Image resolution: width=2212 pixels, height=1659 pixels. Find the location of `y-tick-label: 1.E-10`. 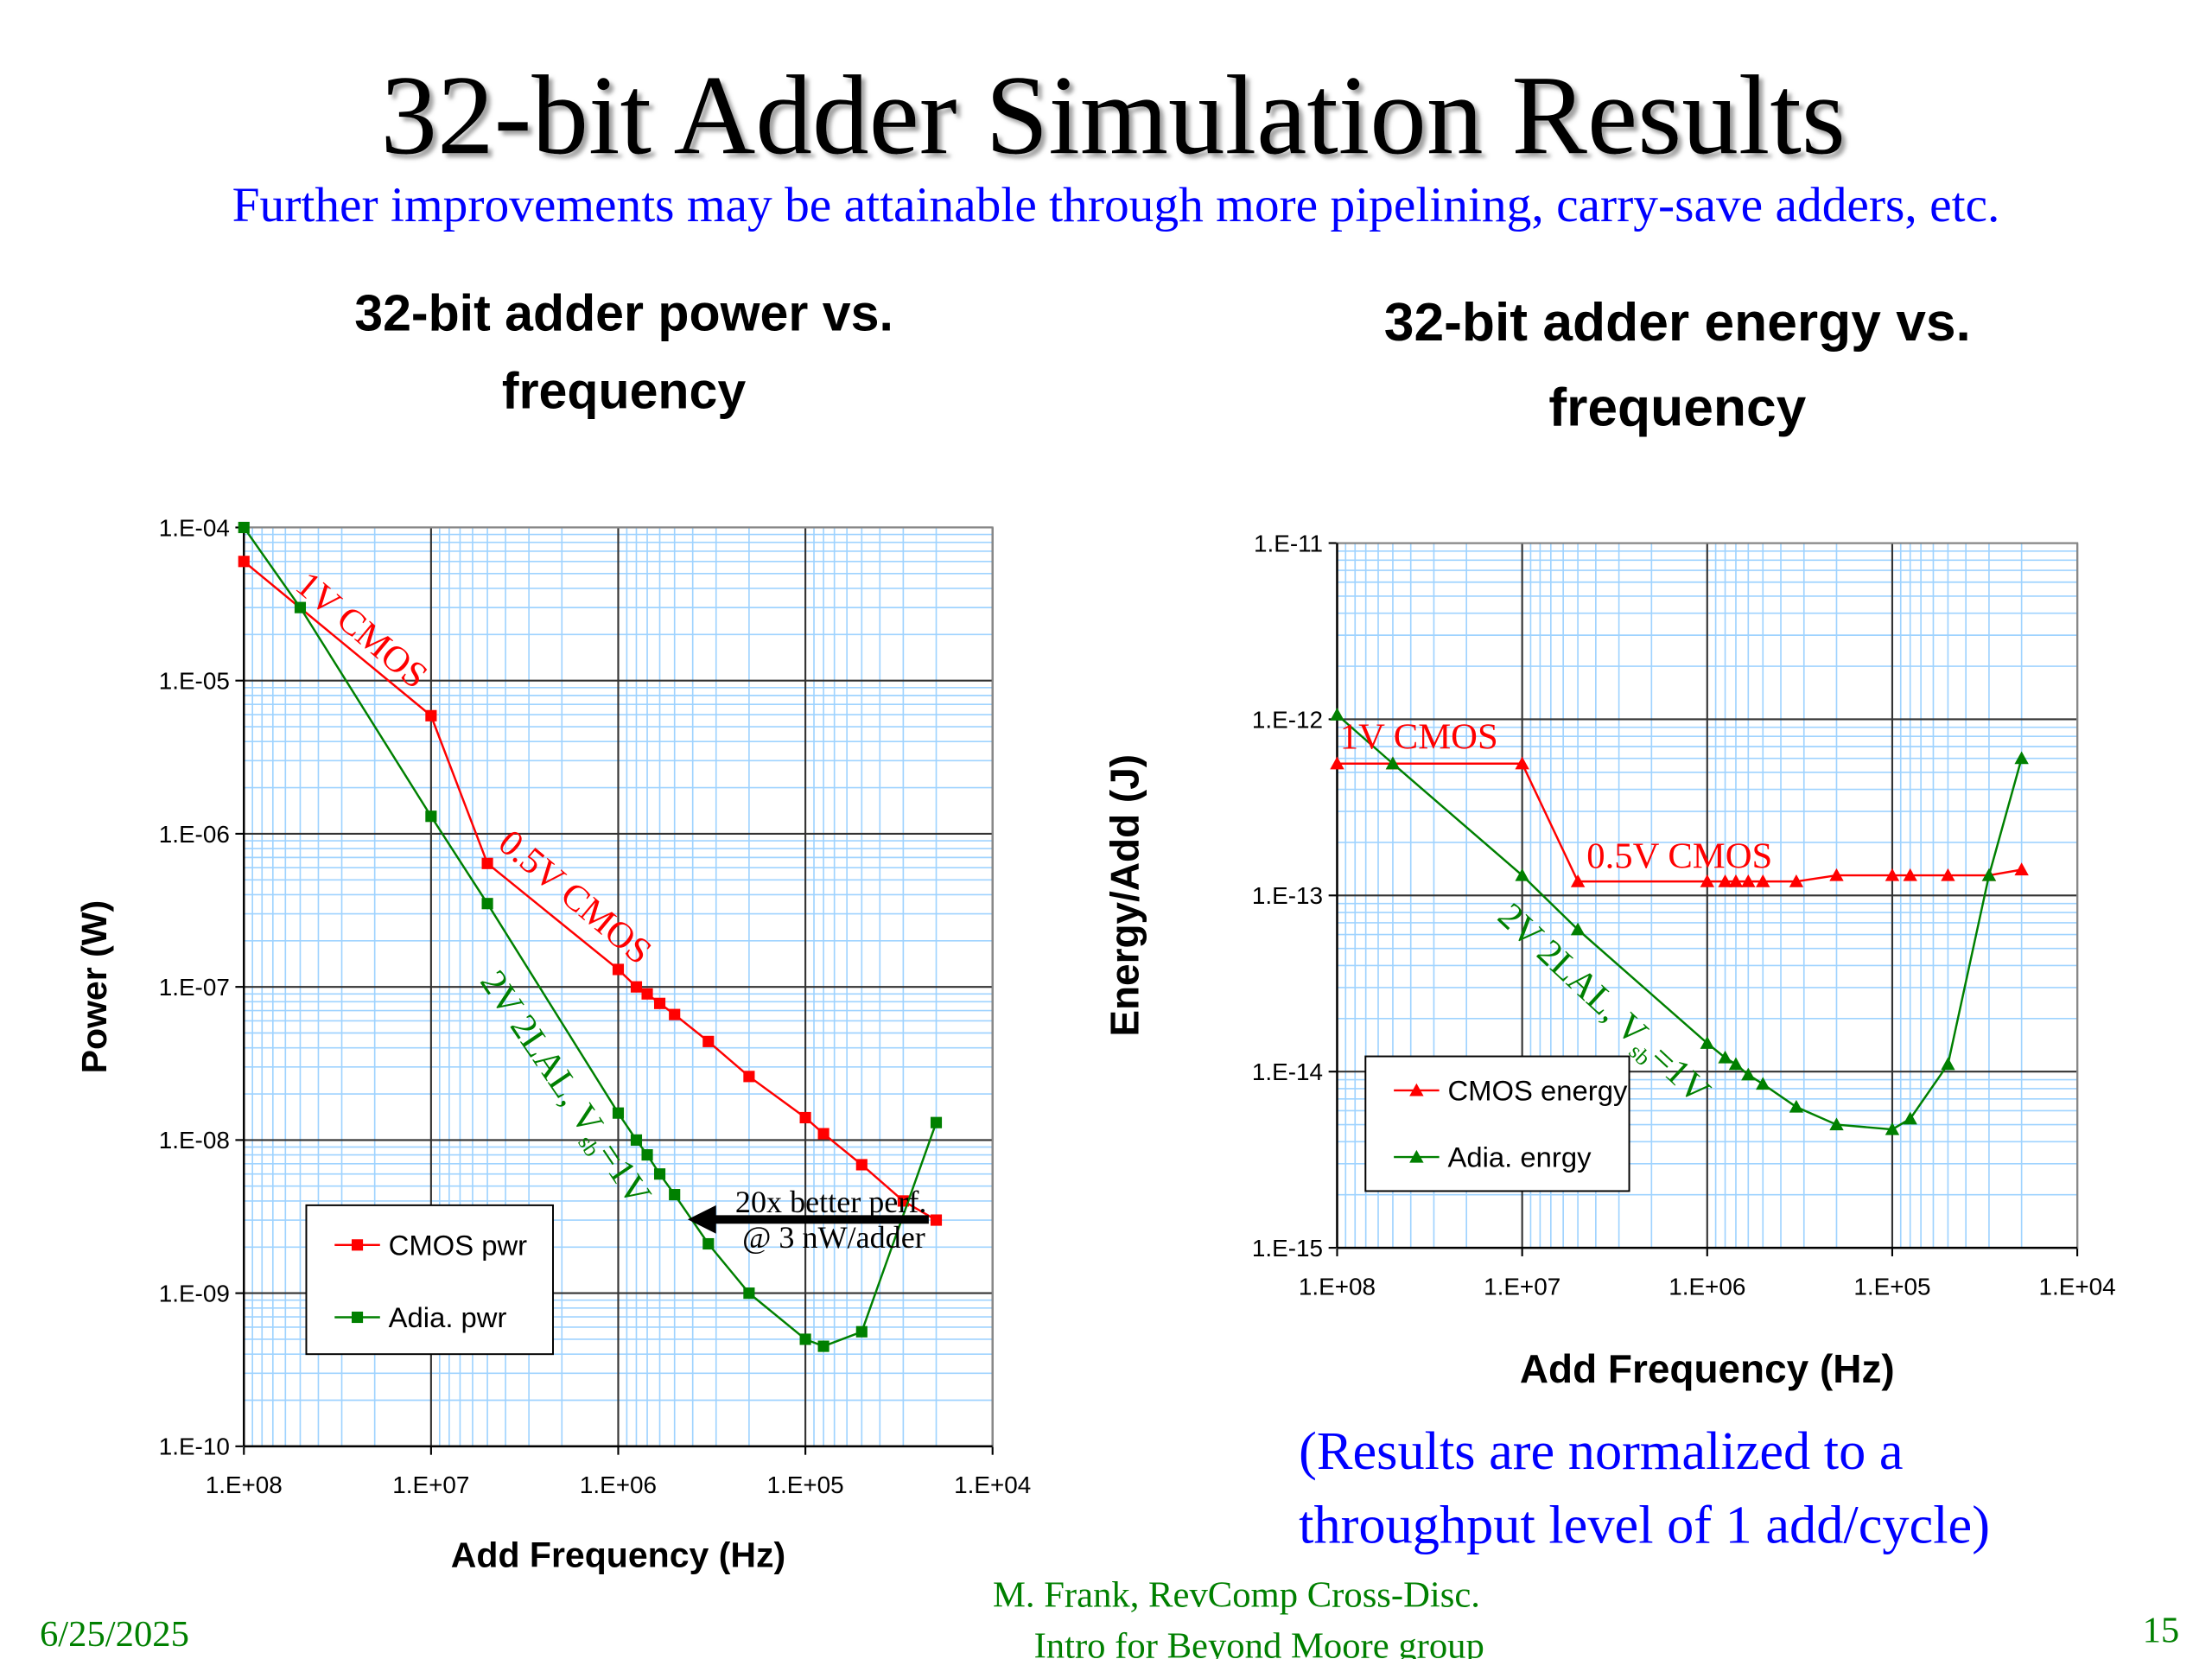

y-tick-label: 1.E-10 is located at coordinates (194, 1446).